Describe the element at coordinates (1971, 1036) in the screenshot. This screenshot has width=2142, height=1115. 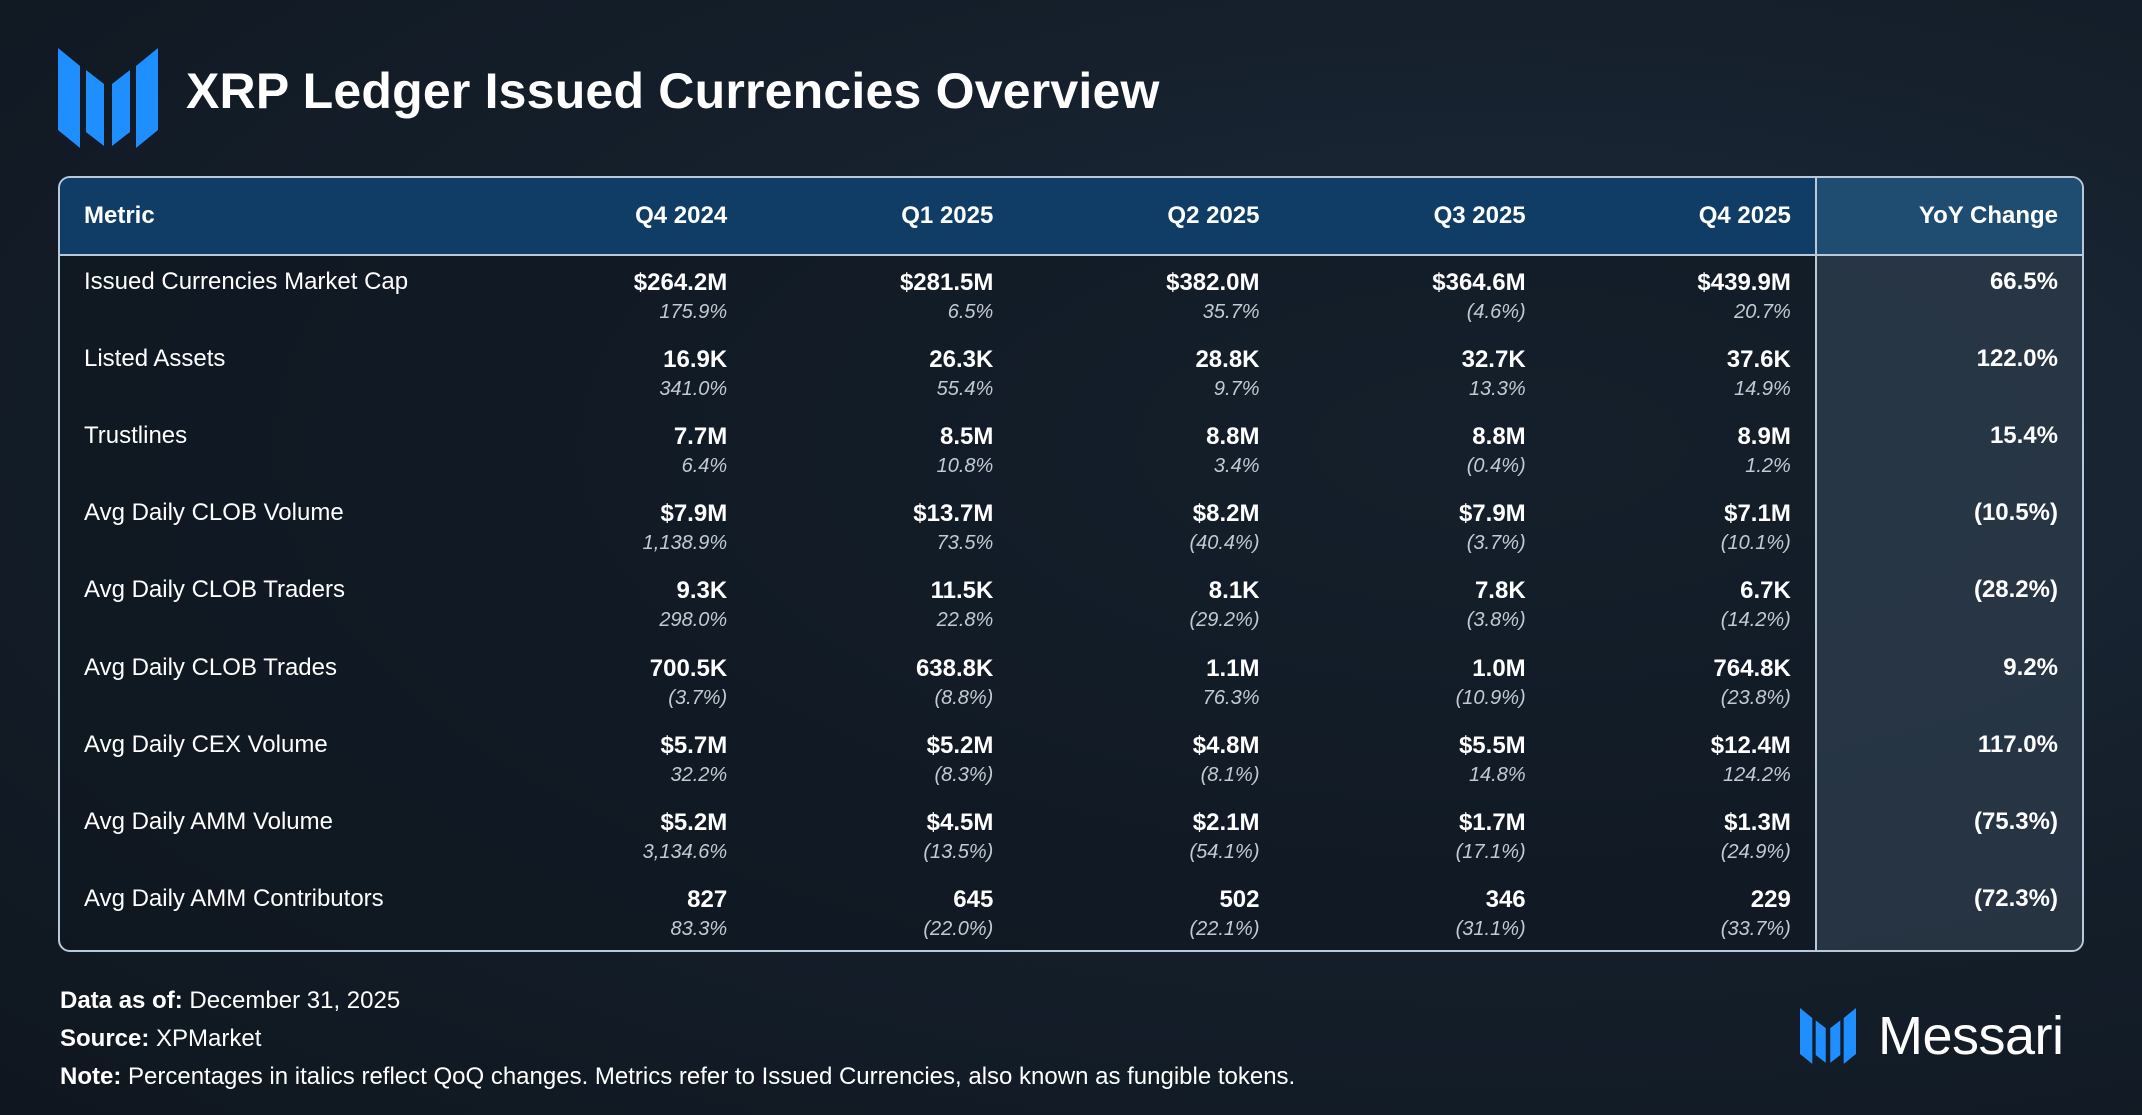
I see `brand-name: Messari` at that location.